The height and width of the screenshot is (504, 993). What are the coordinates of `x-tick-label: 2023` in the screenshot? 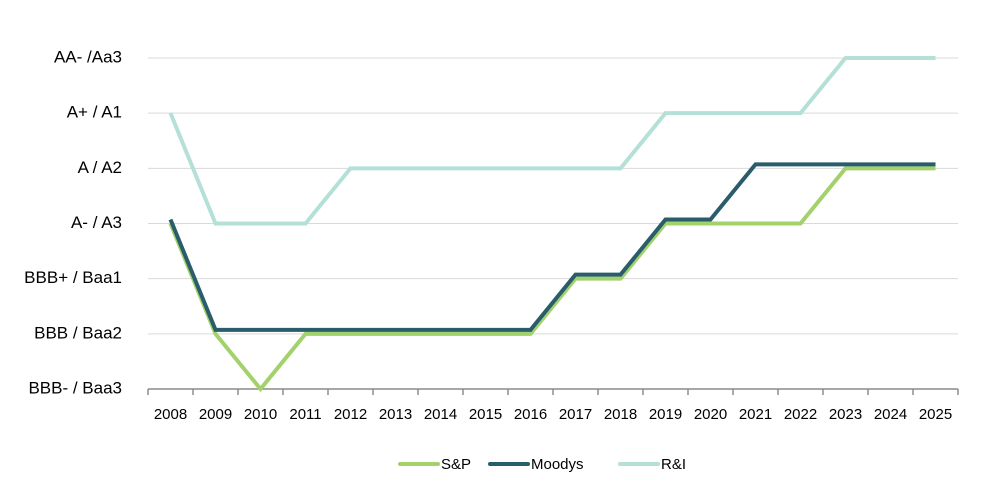 It's located at (845, 414).